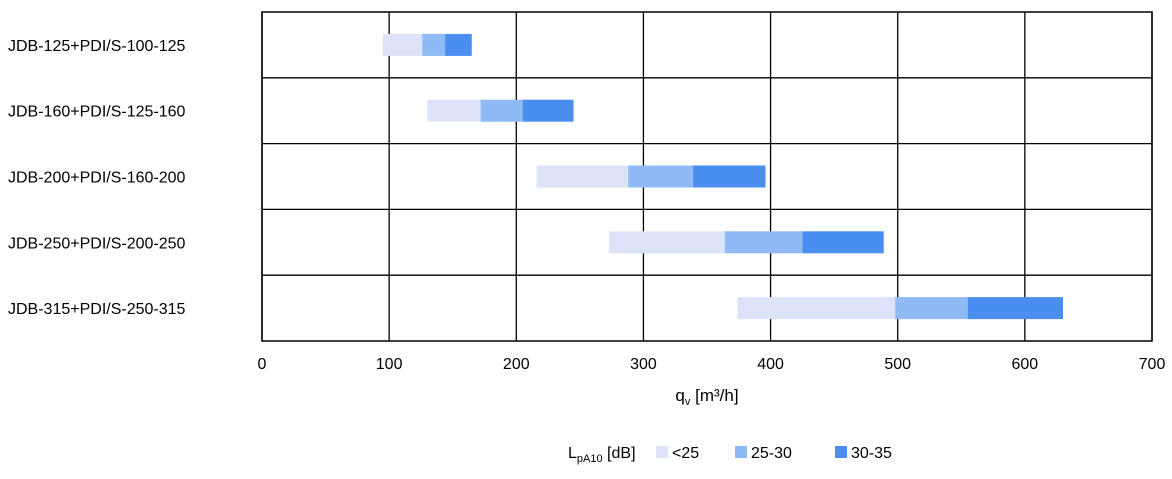 Image resolution: width=1172 pixels, height=479 pixels. I want to click on category-label: JDB-315+PDI/S-250-315, so click(97, 309).